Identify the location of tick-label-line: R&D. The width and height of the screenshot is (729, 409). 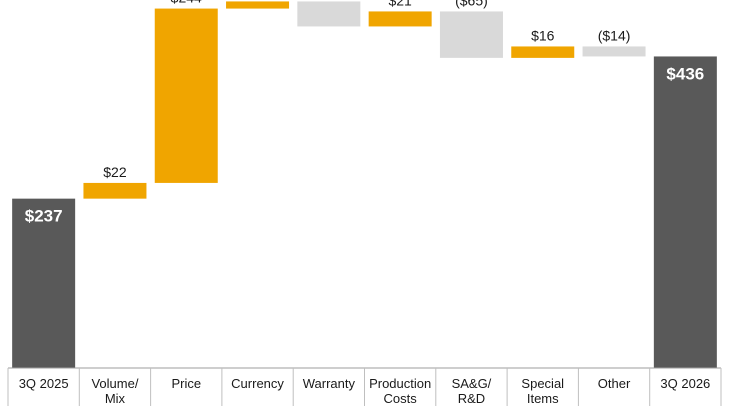
(471, 398).